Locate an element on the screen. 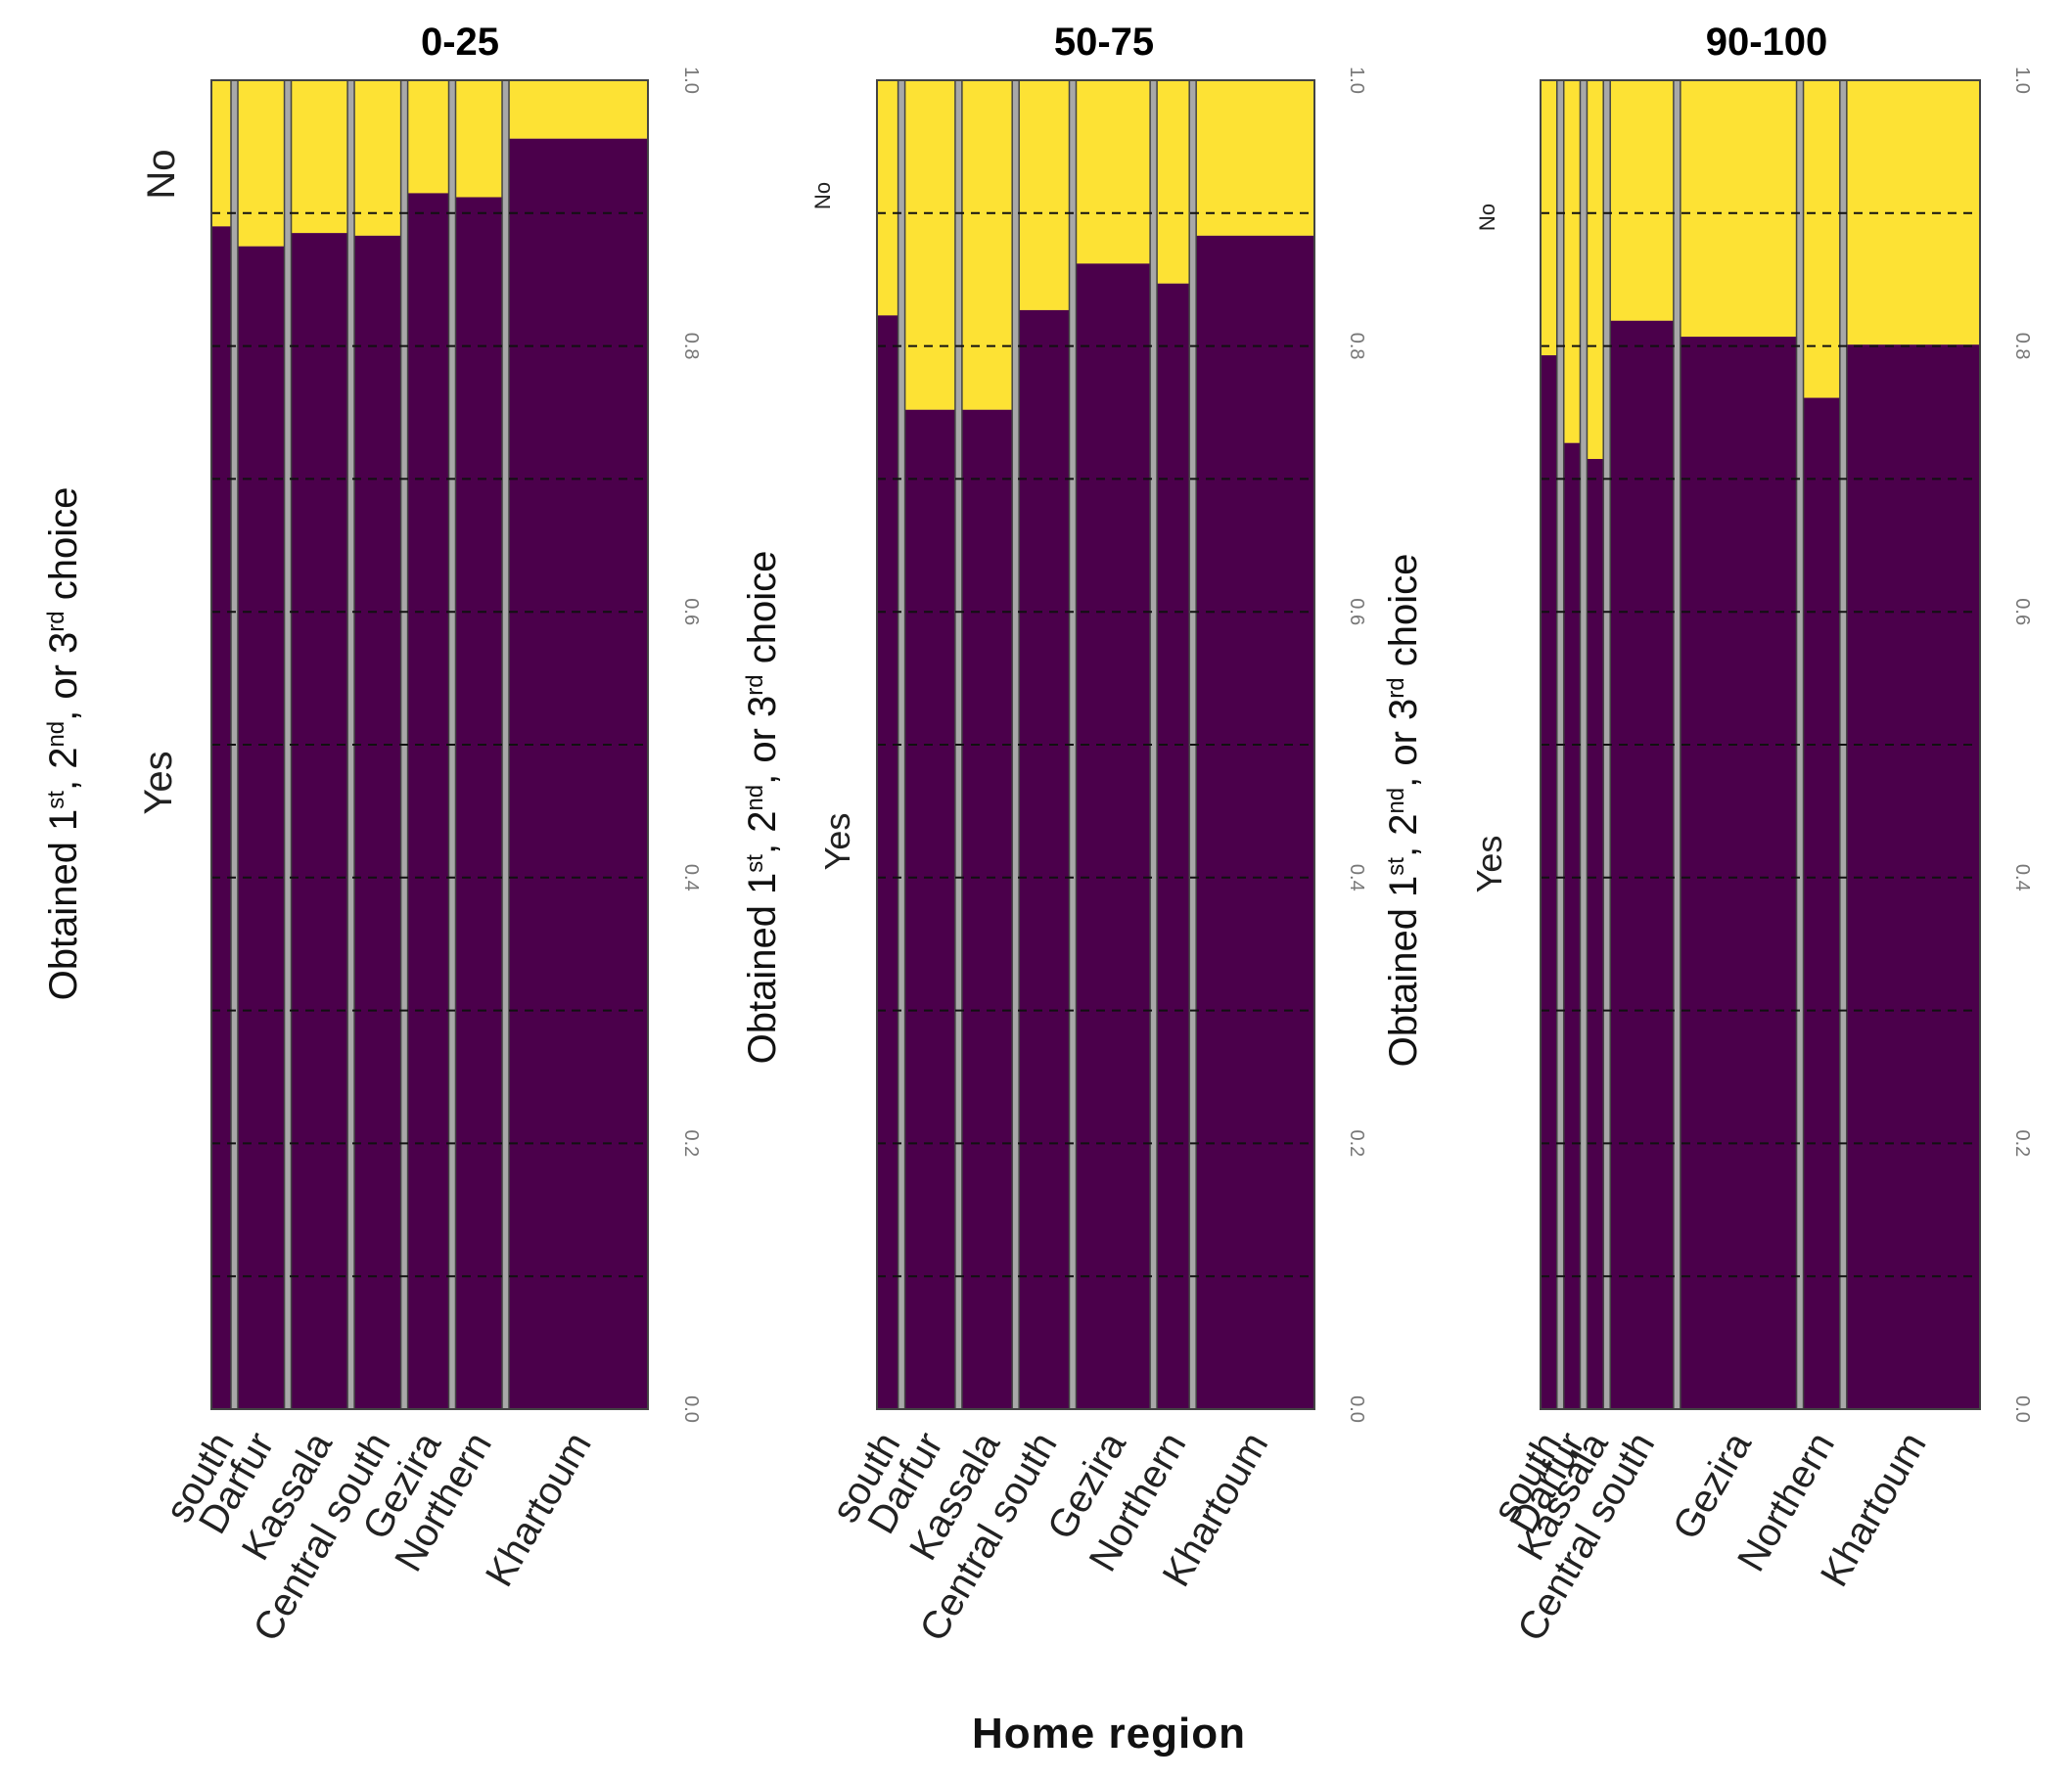  panel-title: 0-25 is located at coordinates (460, 43).